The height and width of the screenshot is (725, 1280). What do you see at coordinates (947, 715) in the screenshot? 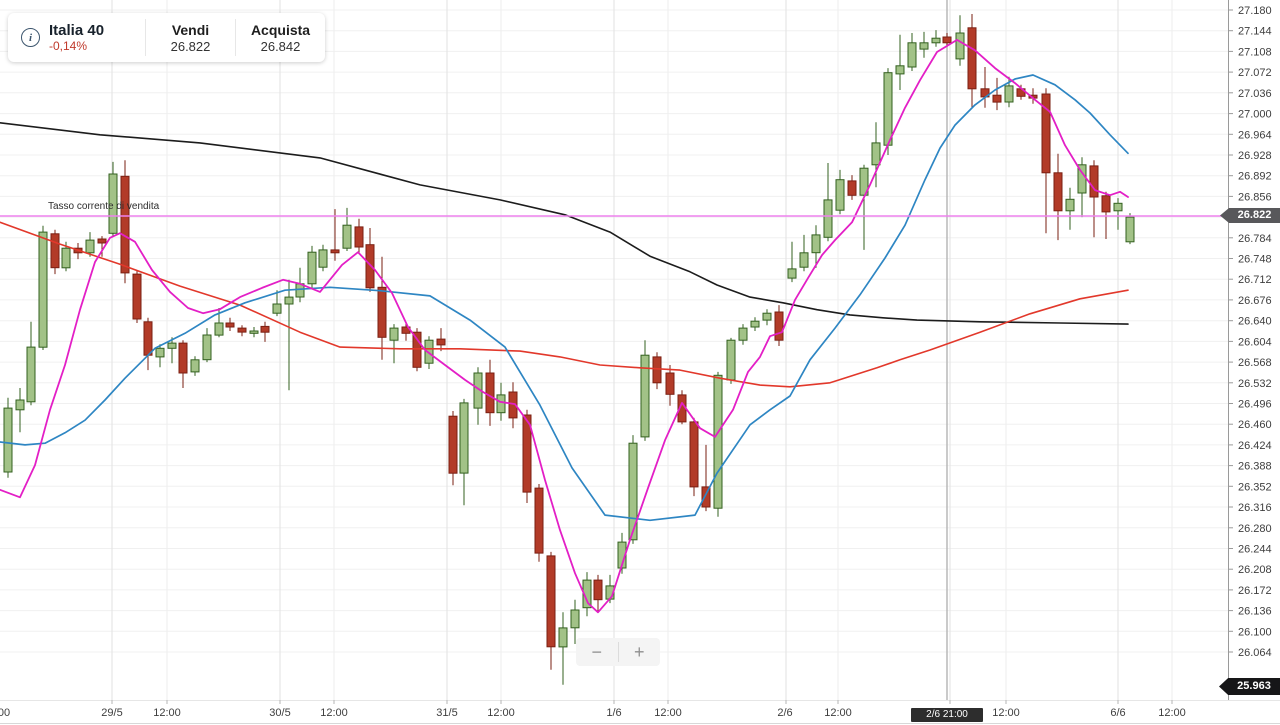
I see `crosshair-time-tag: 2/6 21:00` at bounding box center [947, 715].